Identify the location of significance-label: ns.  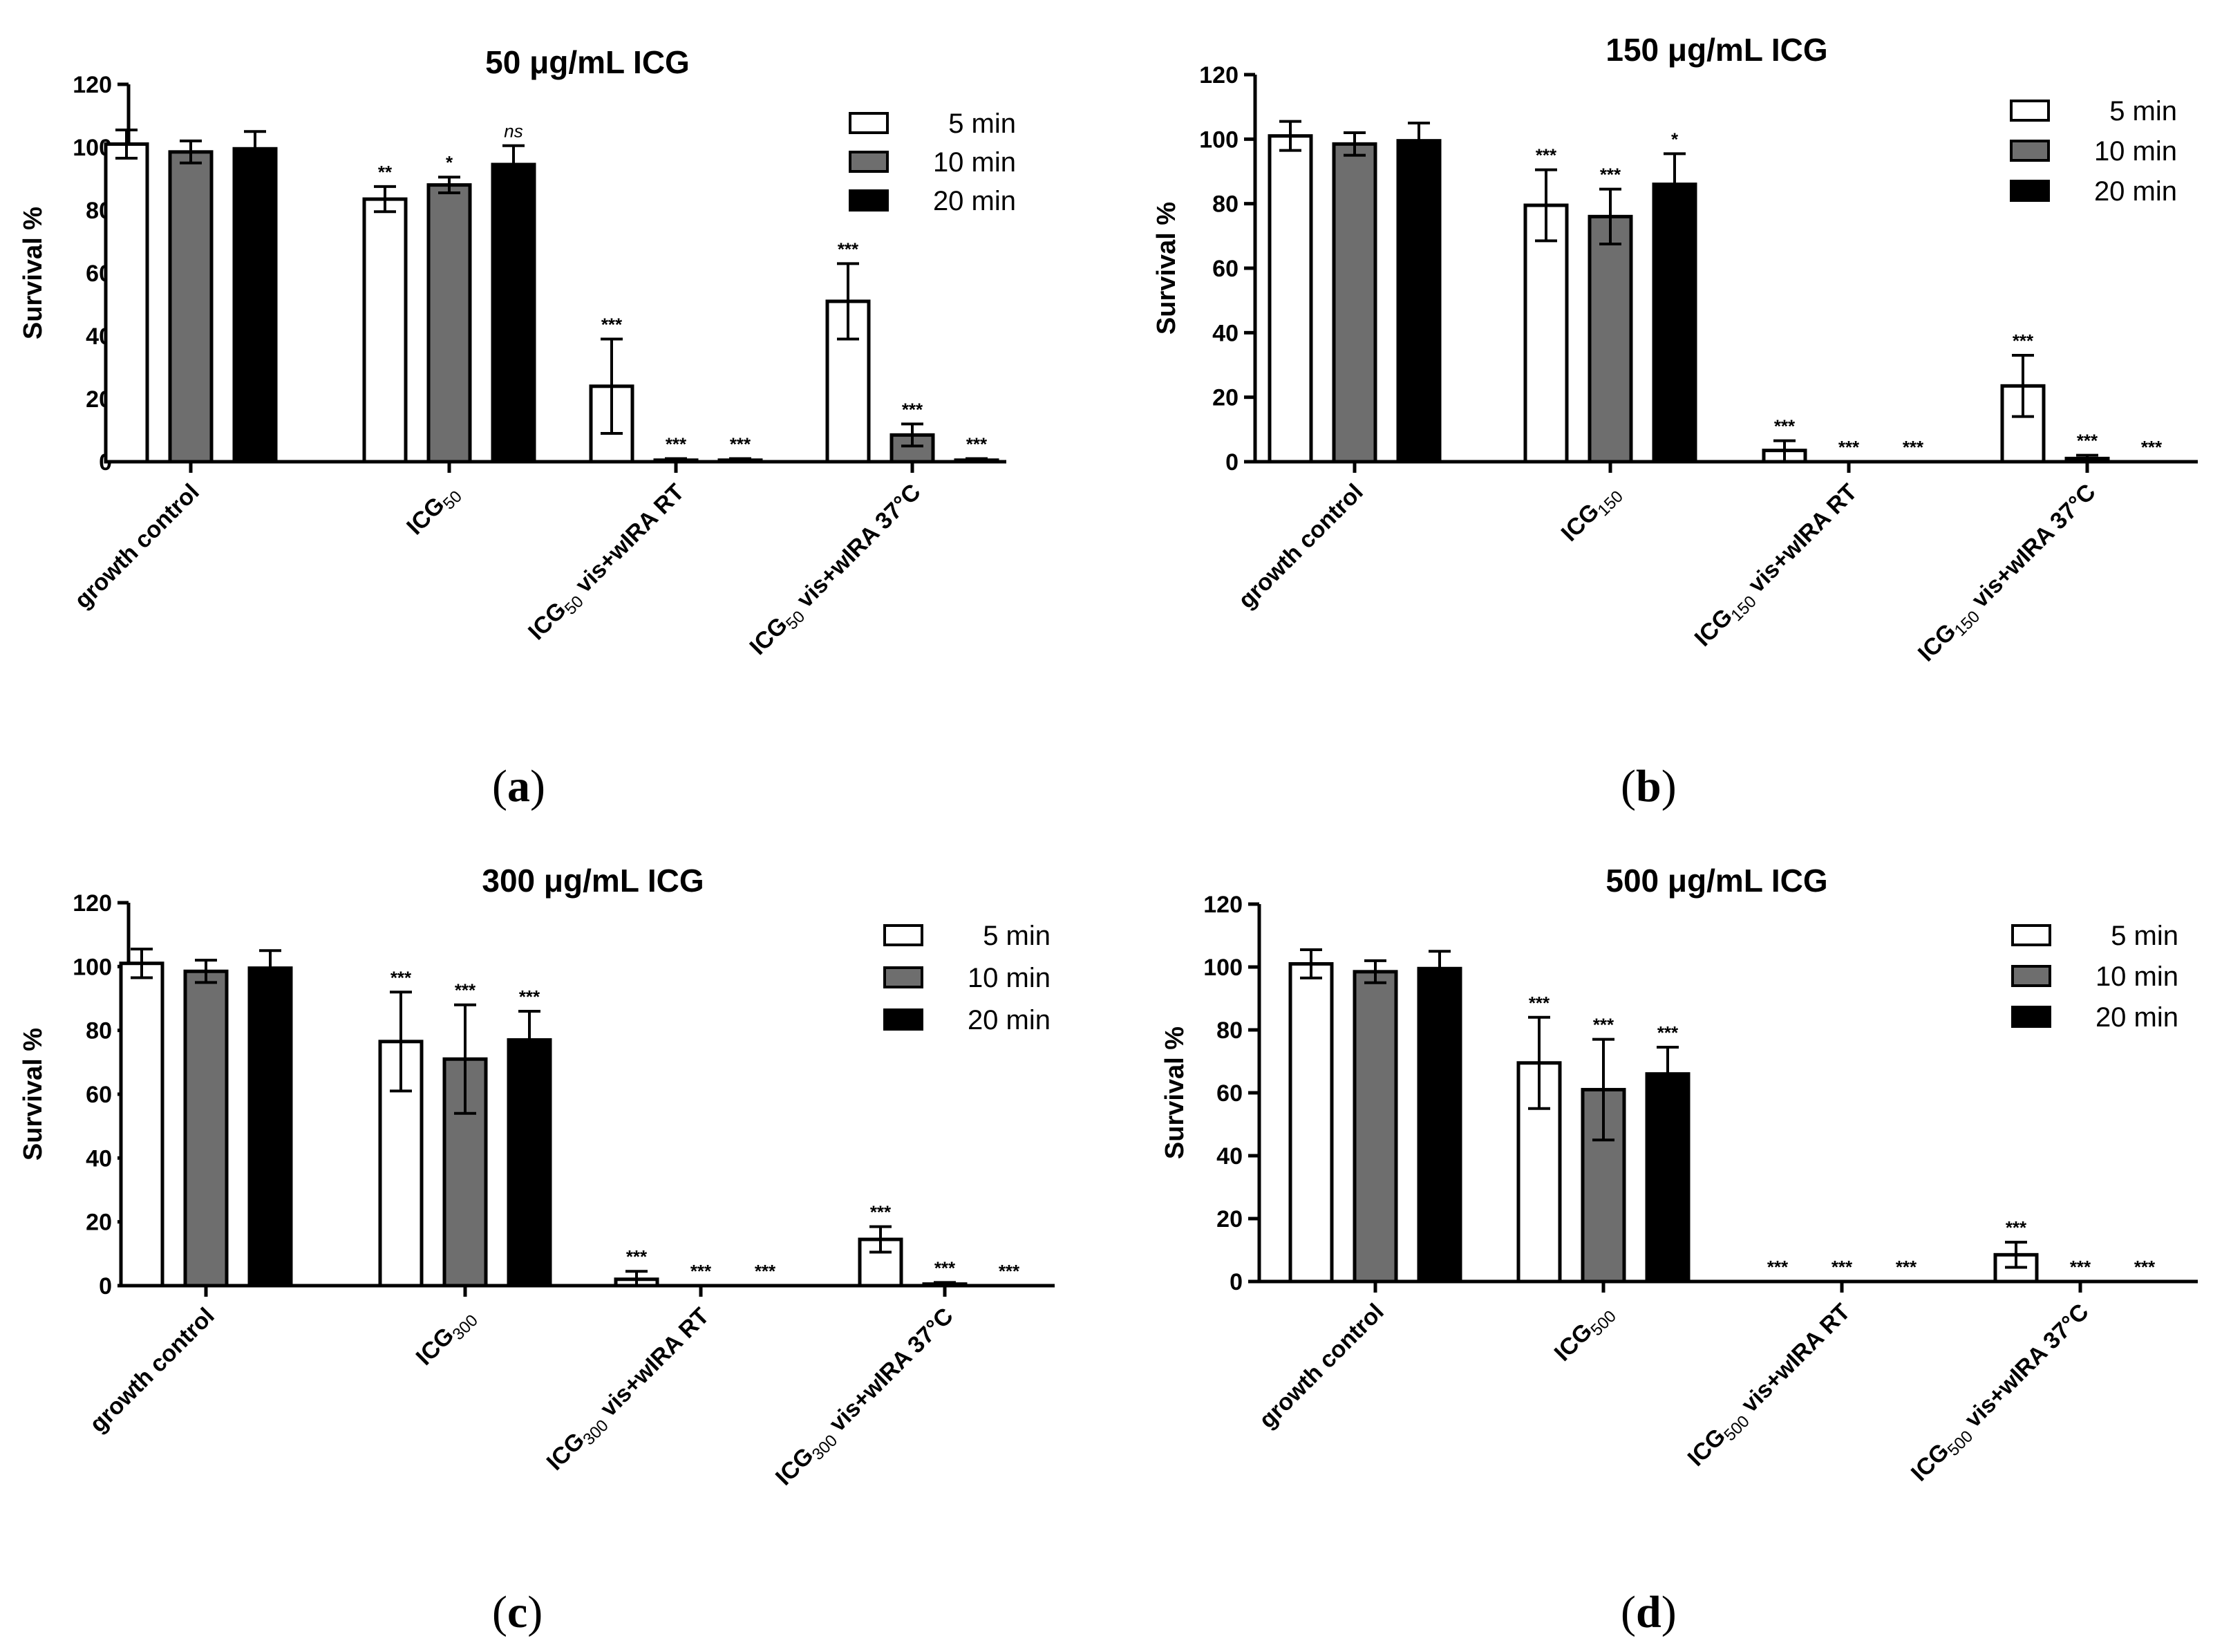
(513, 132).